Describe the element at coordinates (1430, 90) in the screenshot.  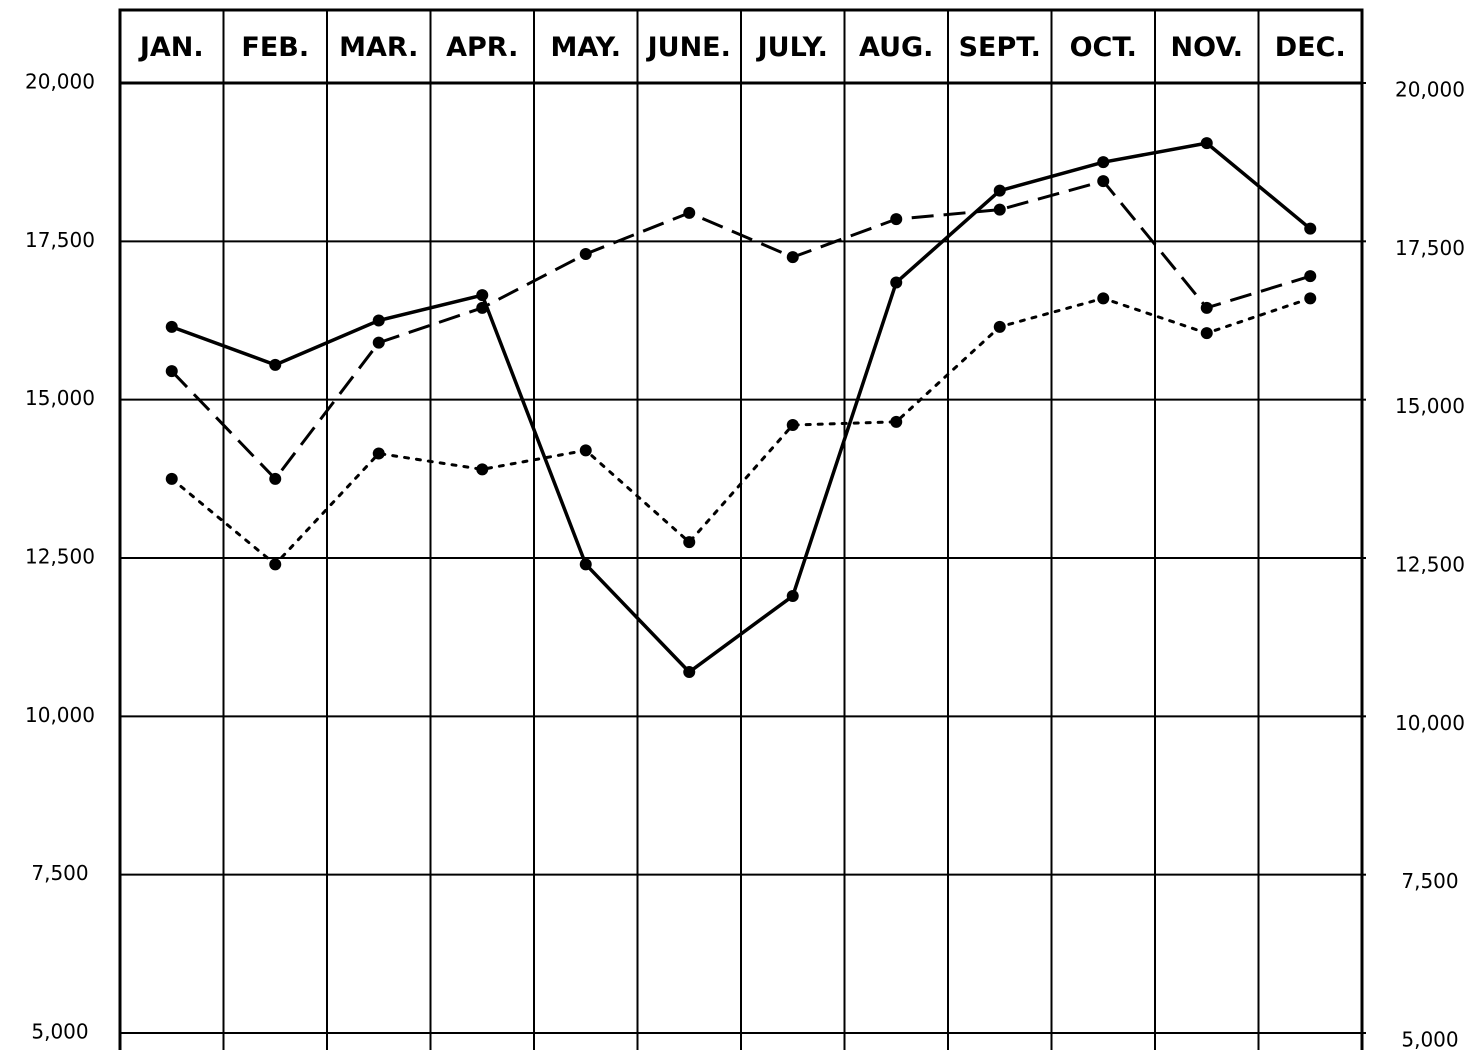
I see `y2-tick-label: 20,000` at that location.